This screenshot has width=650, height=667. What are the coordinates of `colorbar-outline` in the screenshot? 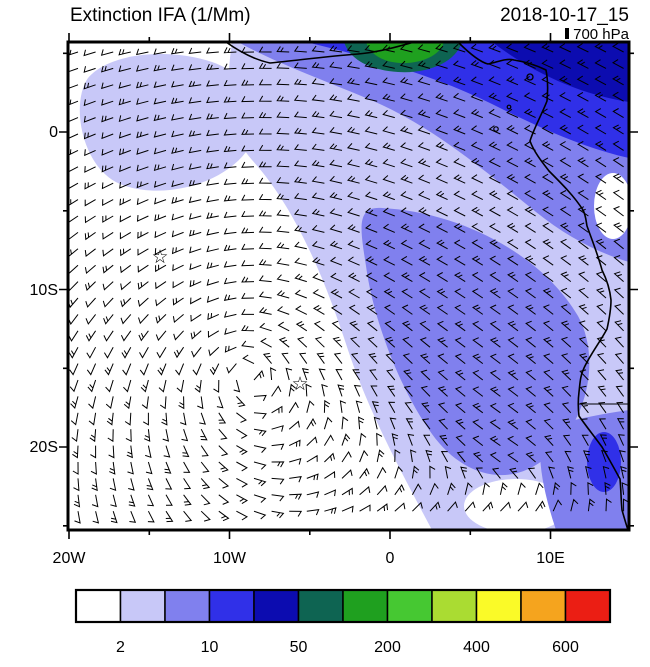 It's located at (343, 606).